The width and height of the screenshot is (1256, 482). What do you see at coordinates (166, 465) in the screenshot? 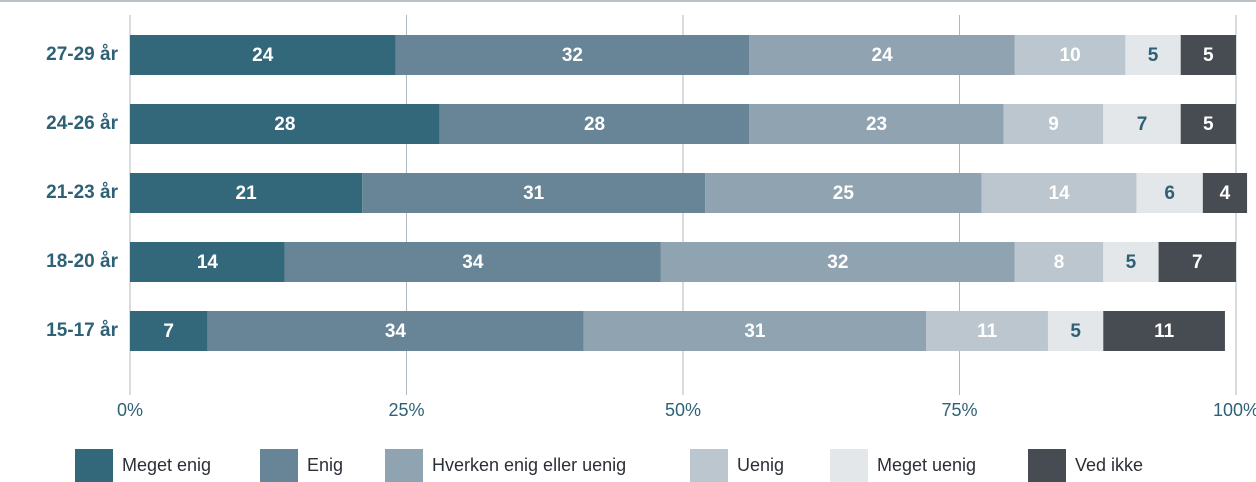
I see `legend-label: Meget enig` at bounding box center [166, 465].